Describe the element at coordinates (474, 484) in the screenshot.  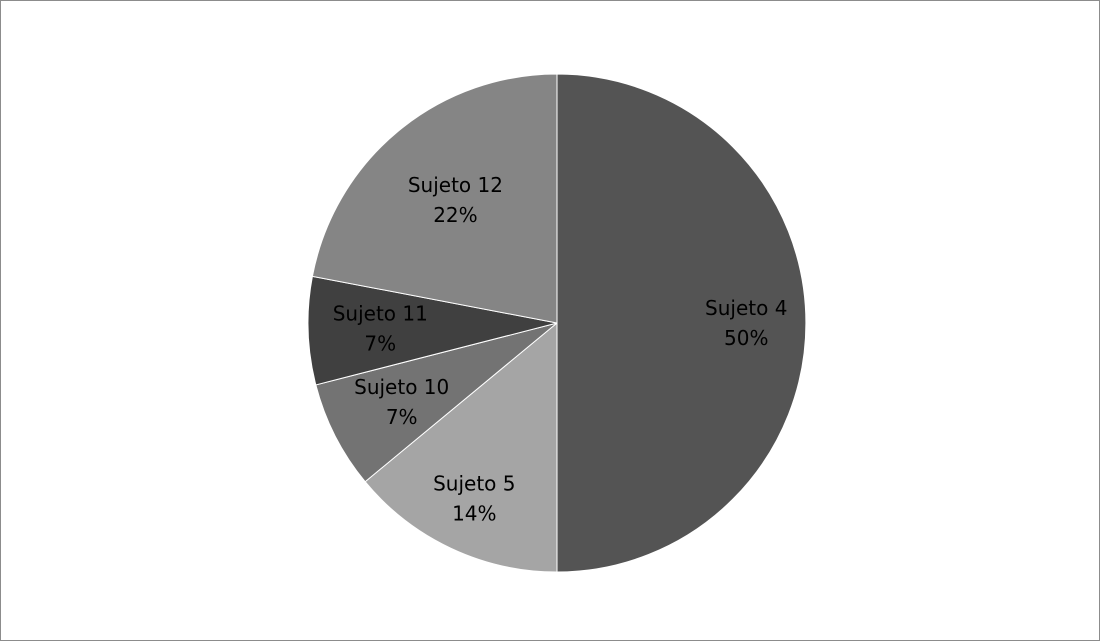
I see `slice-category-label: Sujeto 5` at that location.